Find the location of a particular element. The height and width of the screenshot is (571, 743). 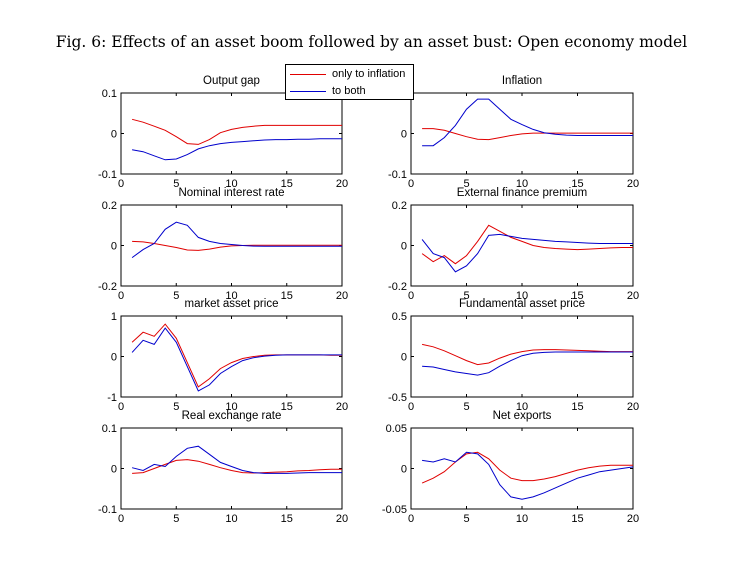

panel-1-ytick-label: -0.1 is located at coordinates (107, 175).